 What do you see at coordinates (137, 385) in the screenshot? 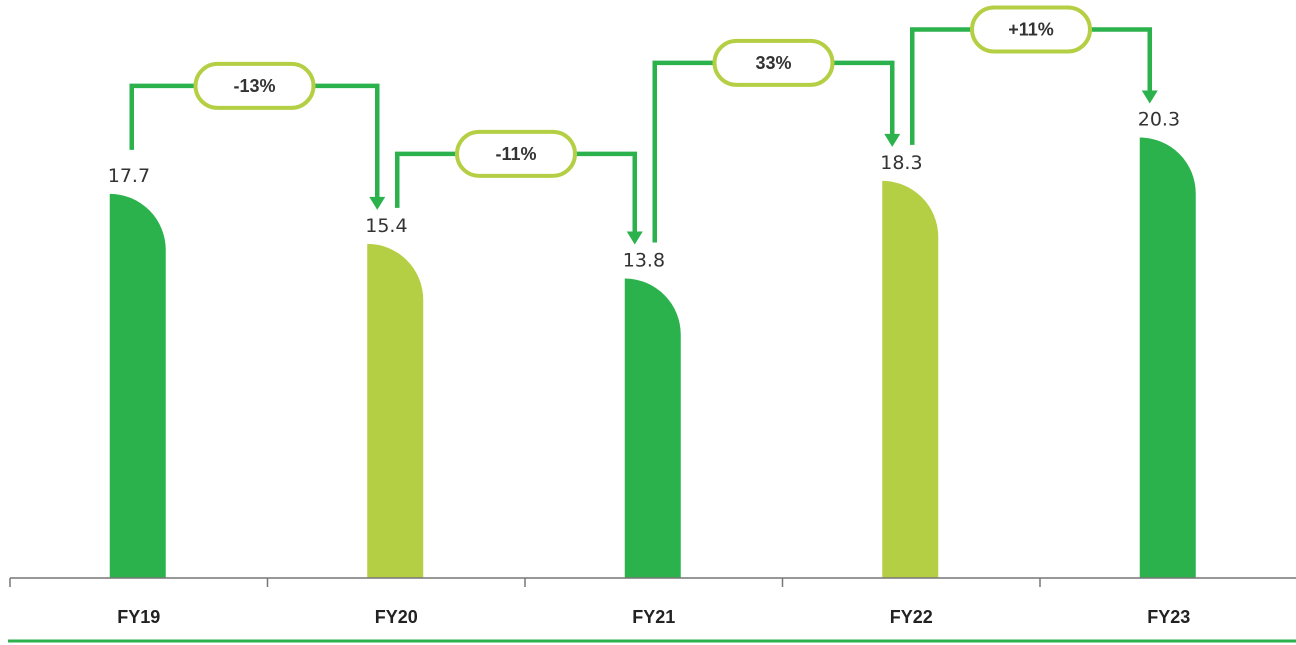
I see `bar-fy19` at bounding box center [137, 385].